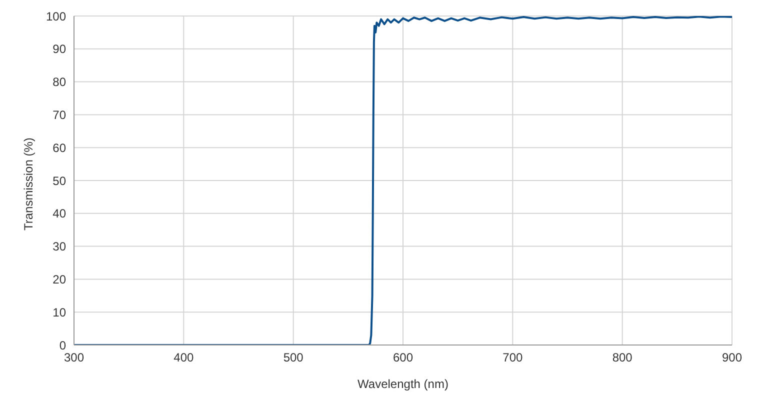 This screenshot has height=400, width=758. Describe the element at coordinates (59, 213) in the screenshot. I see `y-tick-label: 40` at that location.